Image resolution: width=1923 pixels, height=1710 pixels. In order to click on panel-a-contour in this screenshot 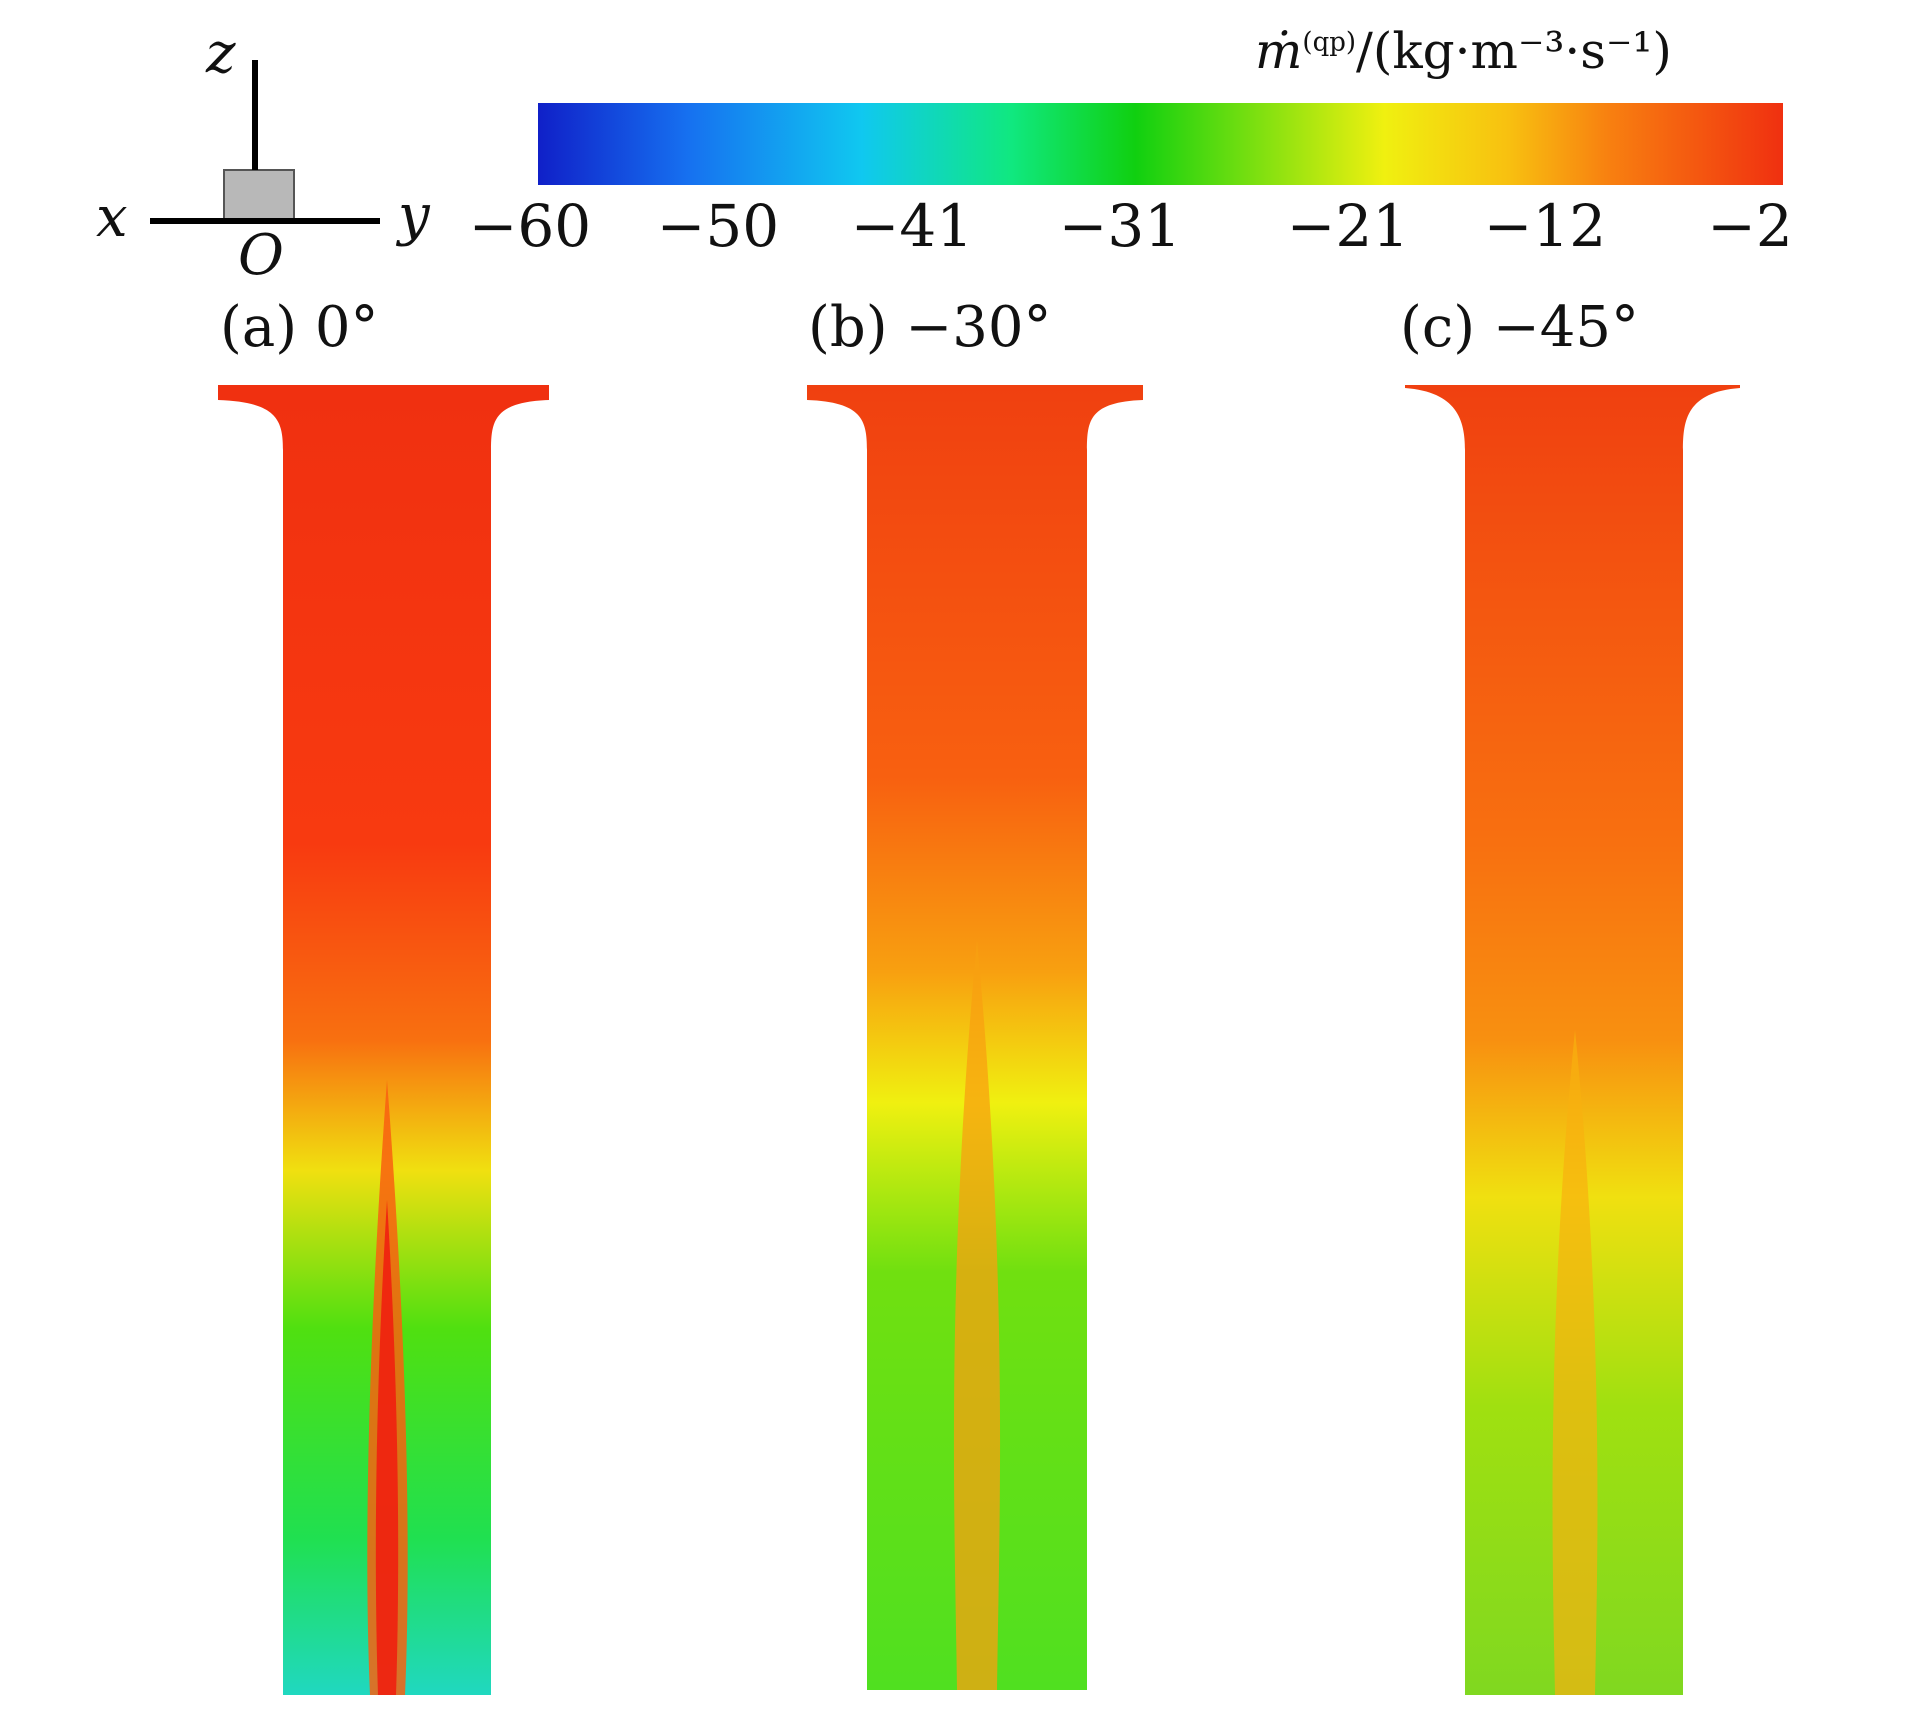, I will do `click(385, 1040)`.